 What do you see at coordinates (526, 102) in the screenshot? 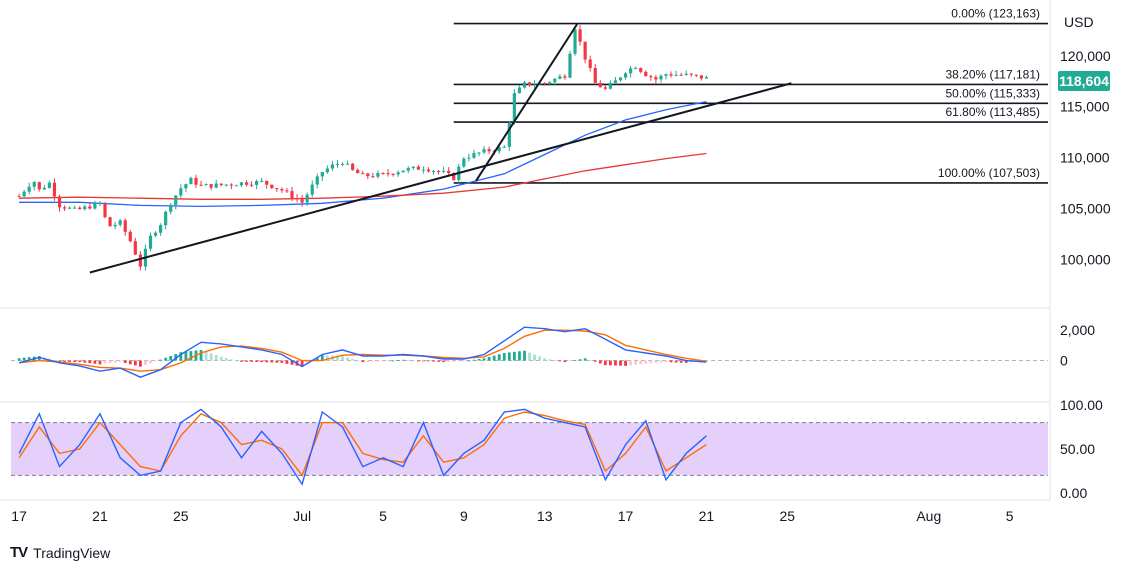
I see `trendline` at bounding box center [526, 102].